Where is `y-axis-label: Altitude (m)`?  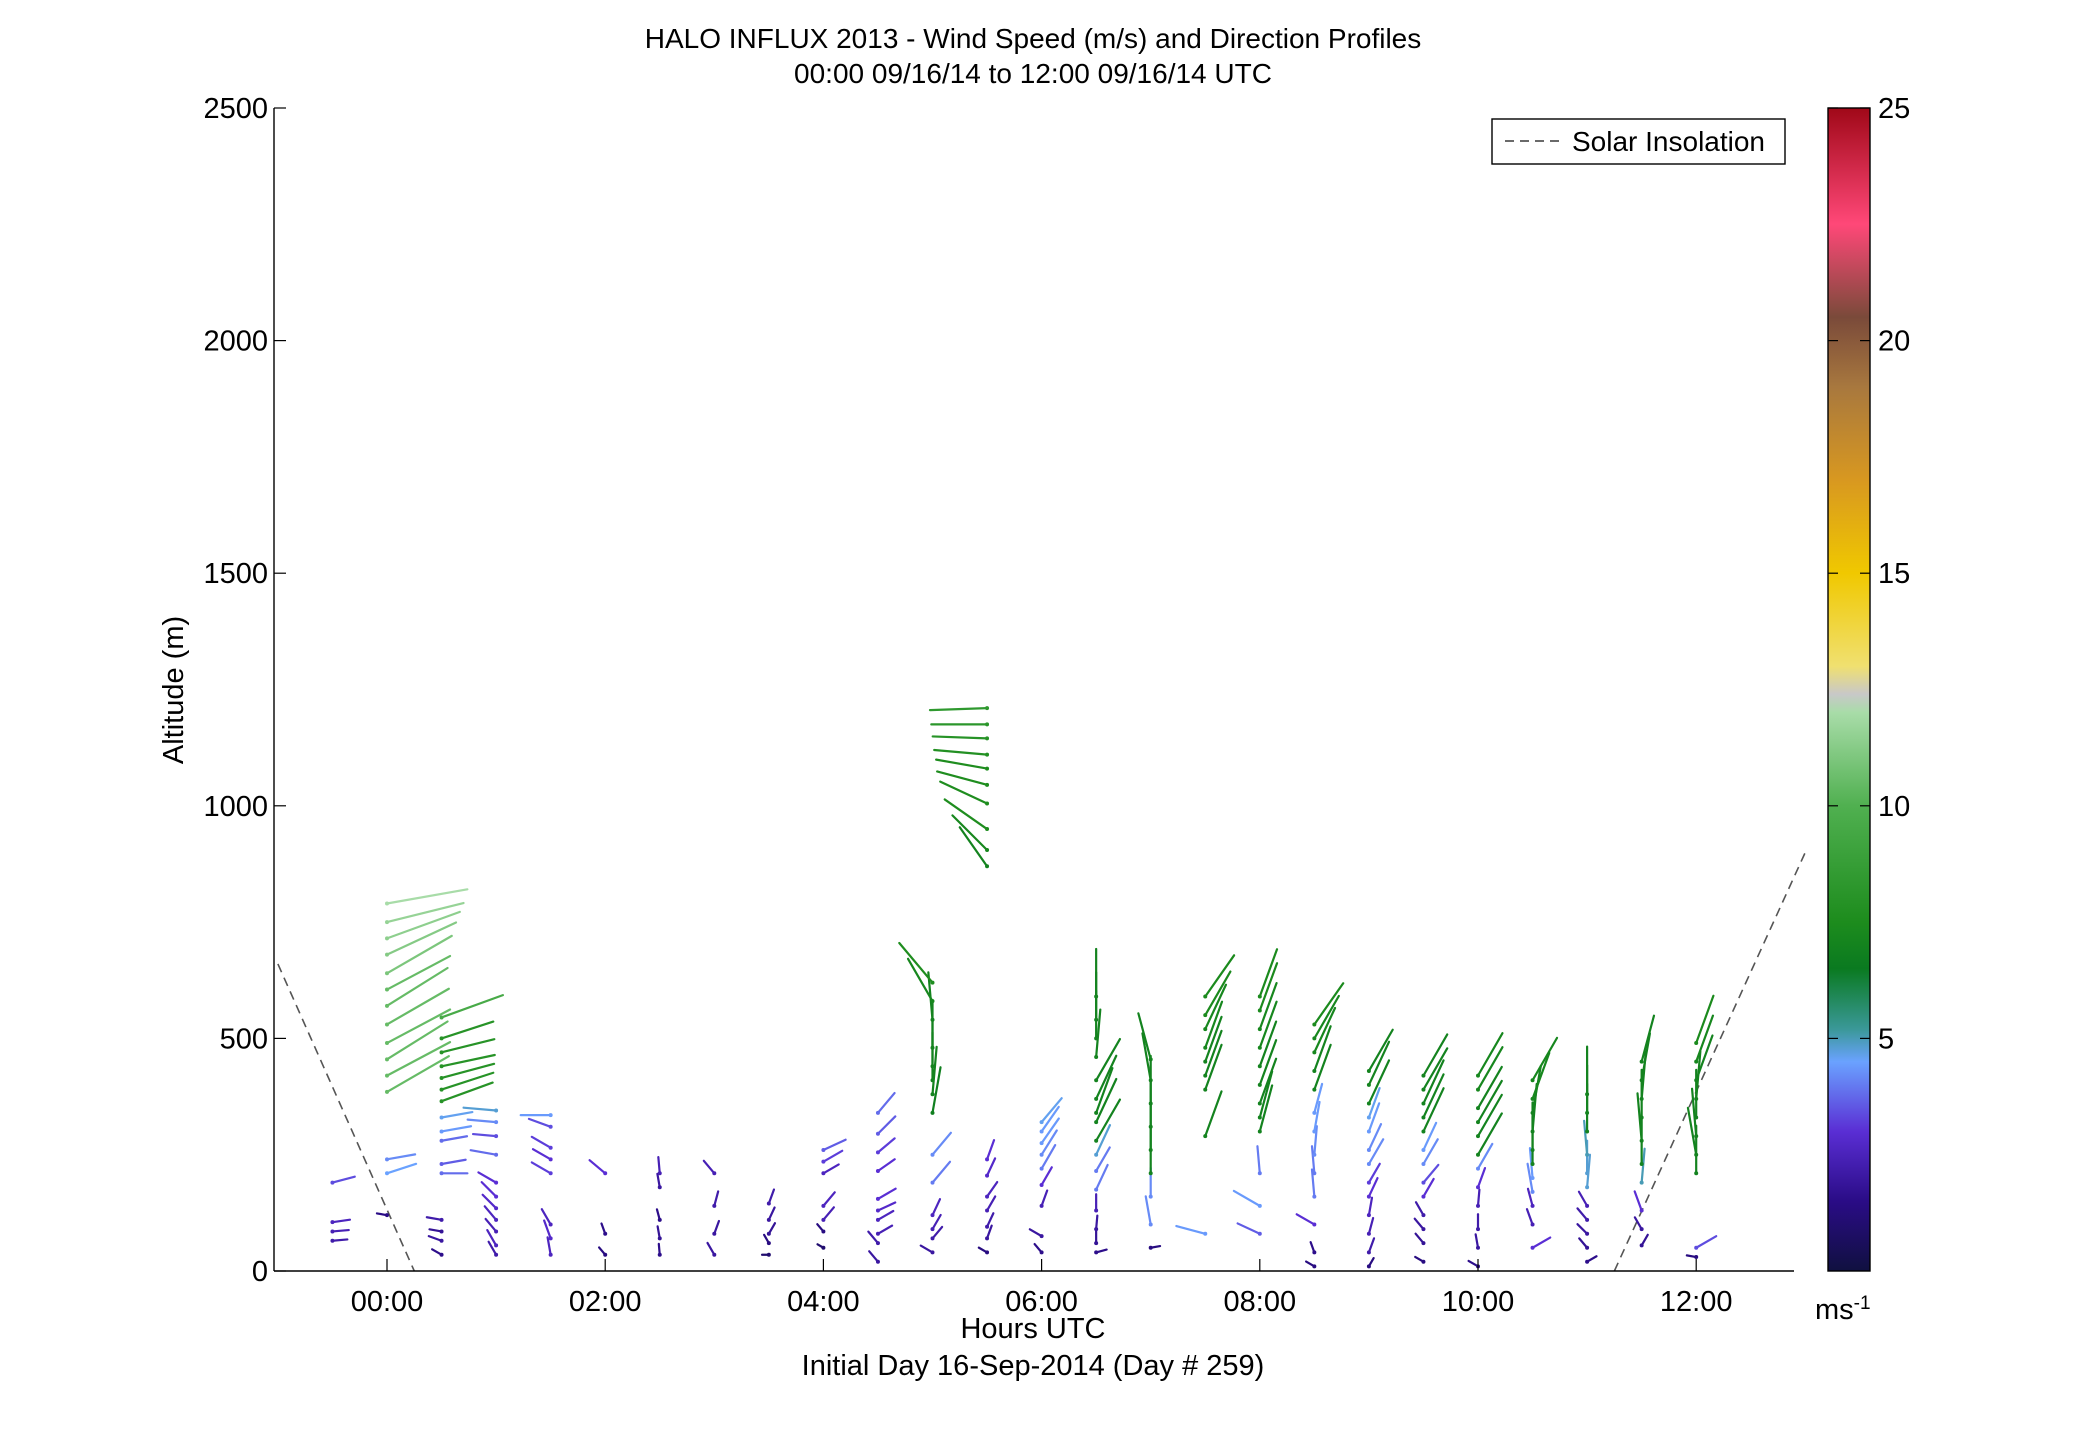
y-axis-label: Altitude (m) is located at coordinates (174, 690).